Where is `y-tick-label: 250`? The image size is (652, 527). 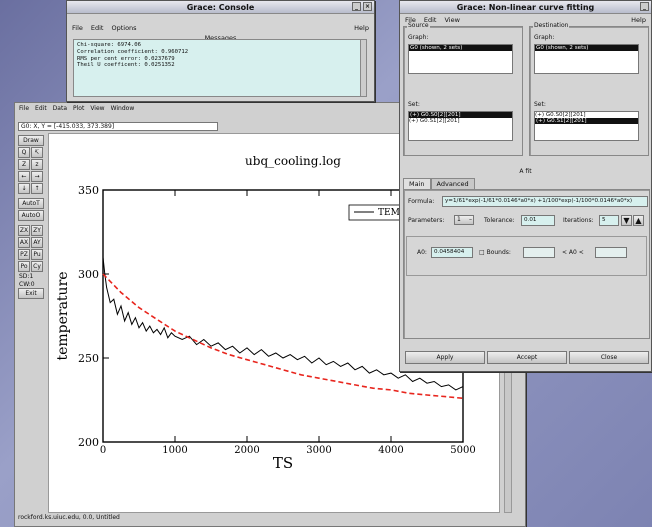 y-tick-label: 250 is located at coordinates (88, 358).